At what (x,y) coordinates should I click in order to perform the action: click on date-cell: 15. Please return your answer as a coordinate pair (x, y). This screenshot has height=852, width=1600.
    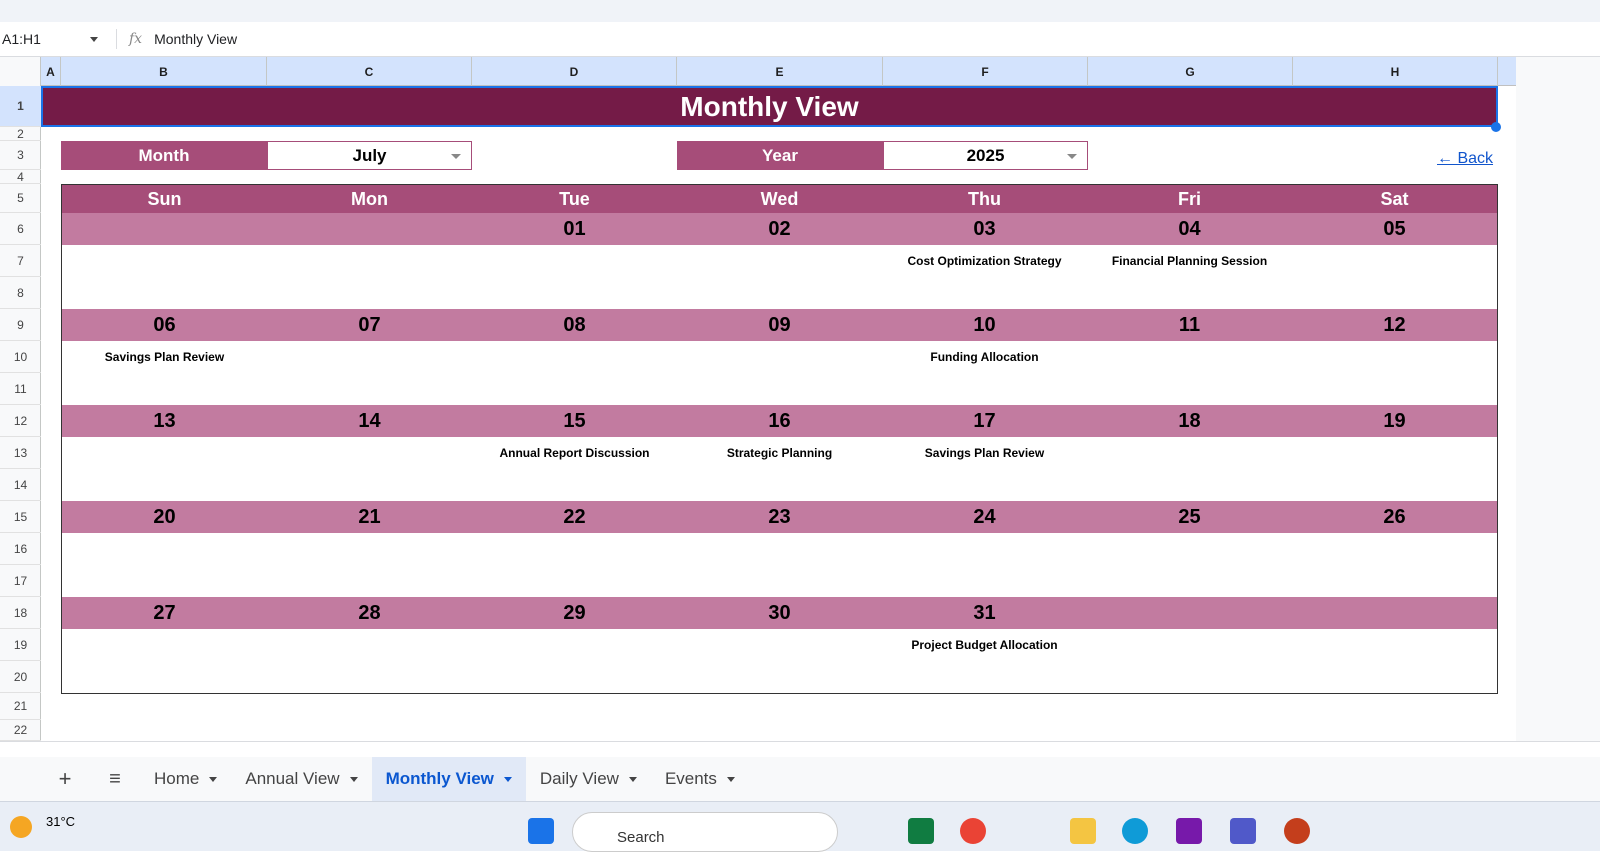
    Looking at the image, I should click on (574, 420).